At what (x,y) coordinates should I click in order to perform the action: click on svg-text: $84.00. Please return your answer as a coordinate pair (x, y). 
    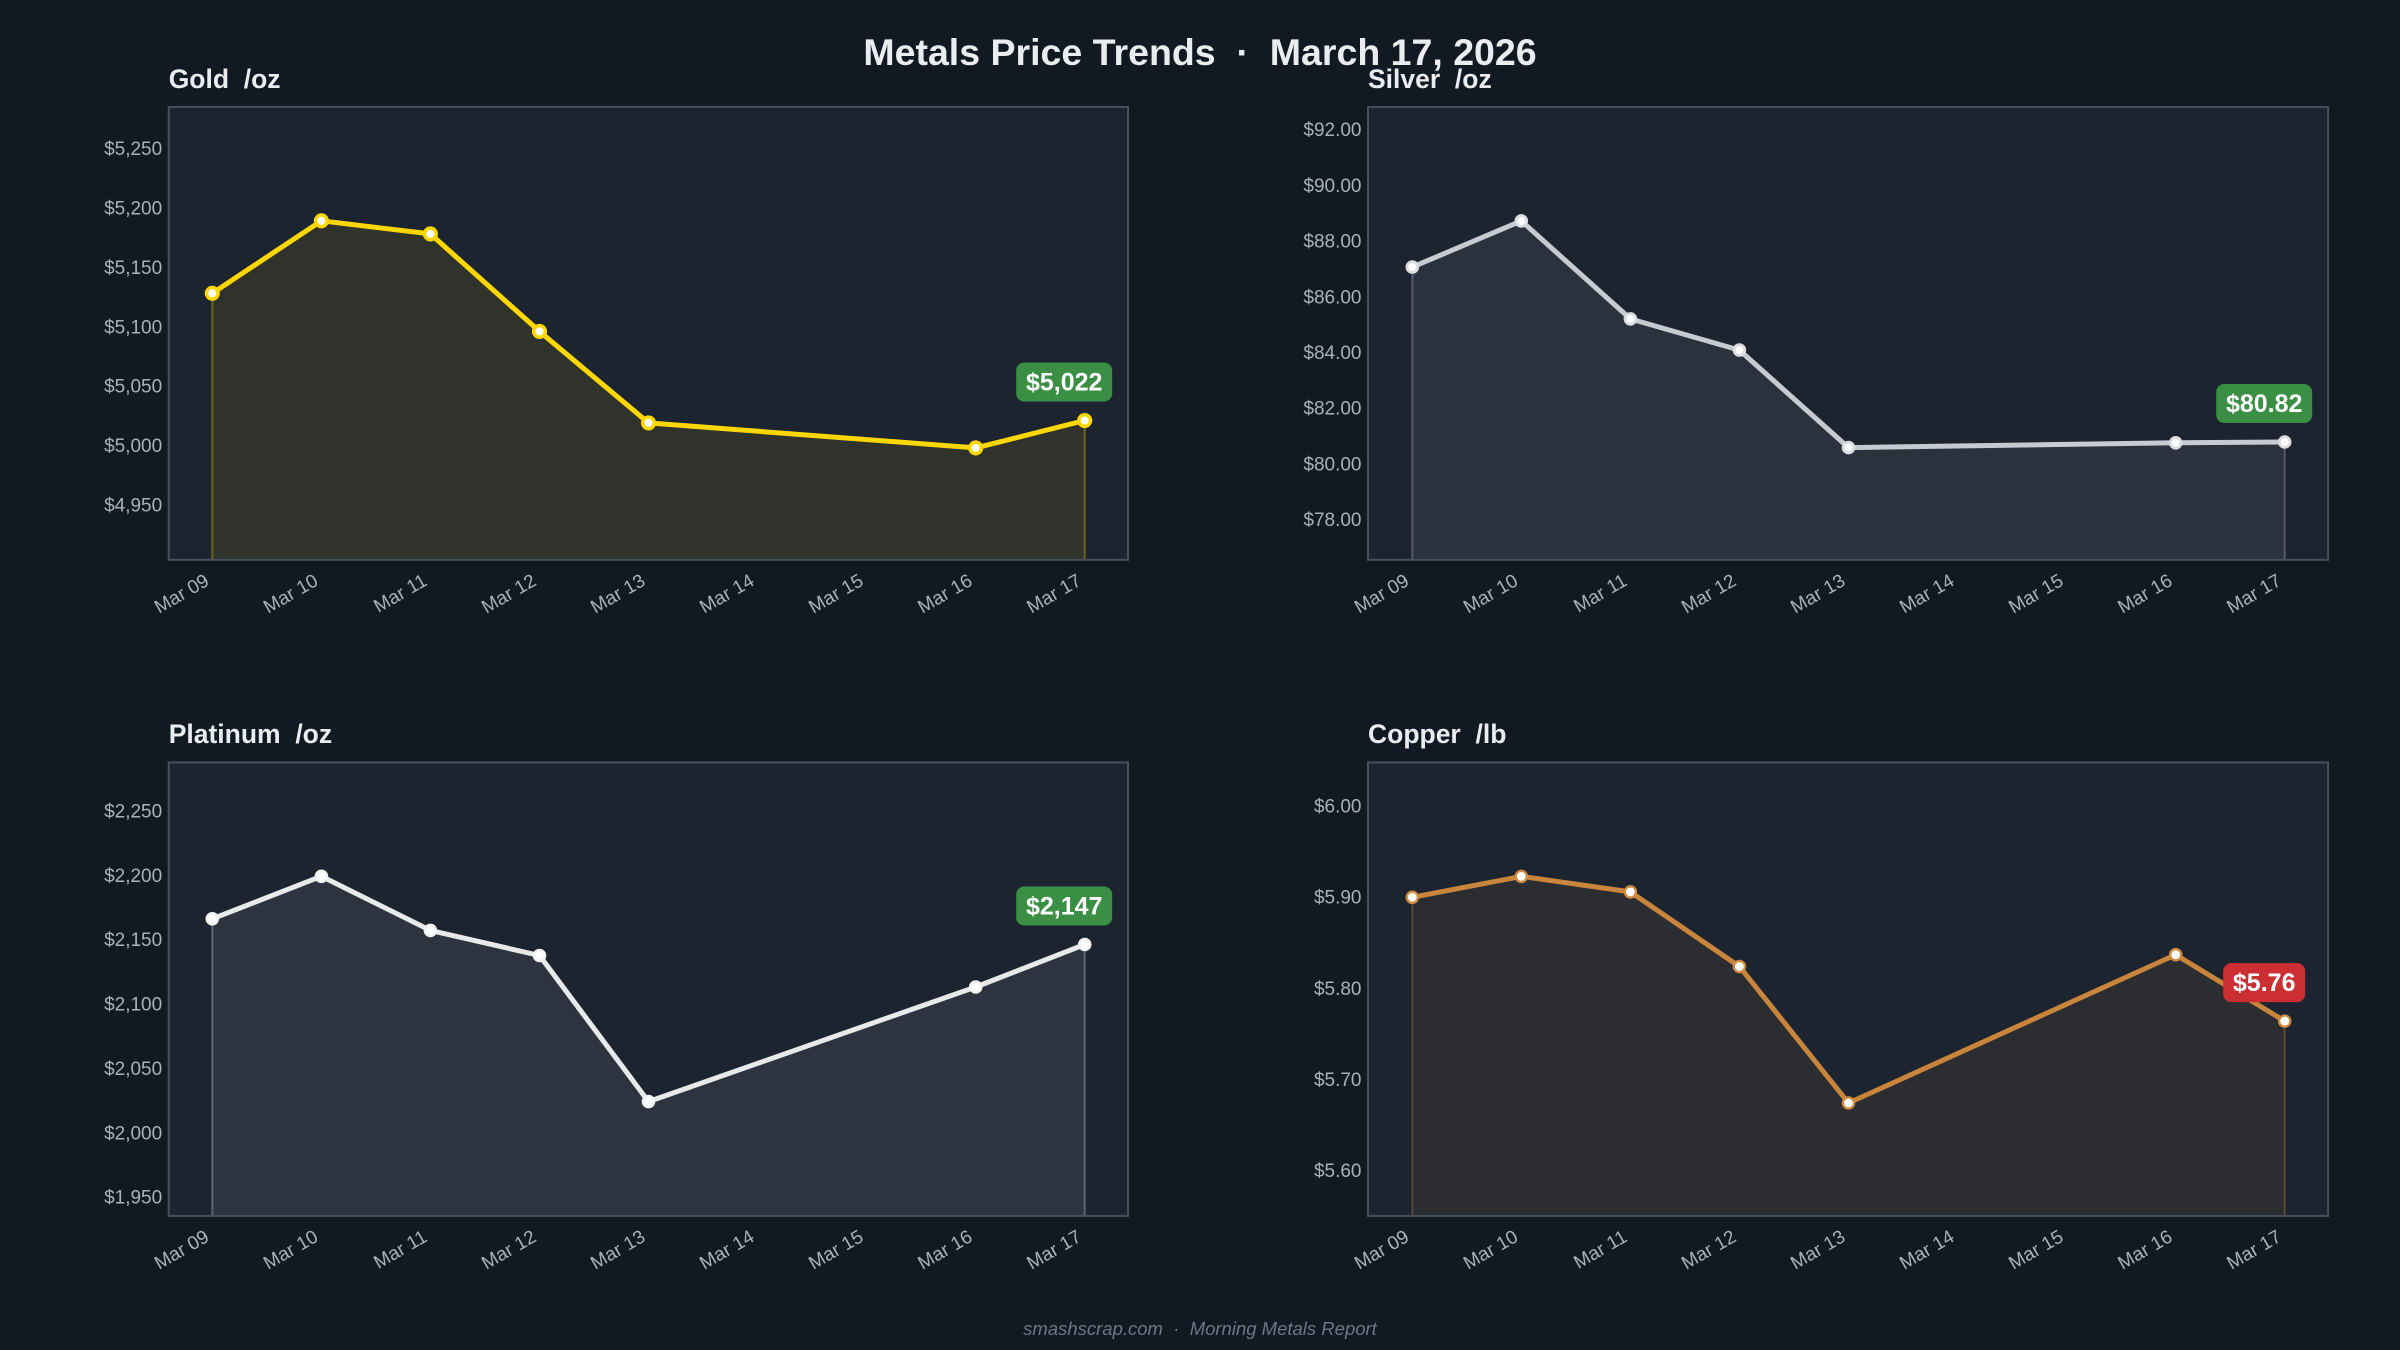
    Looking at the image, I should click on (1332, 353).